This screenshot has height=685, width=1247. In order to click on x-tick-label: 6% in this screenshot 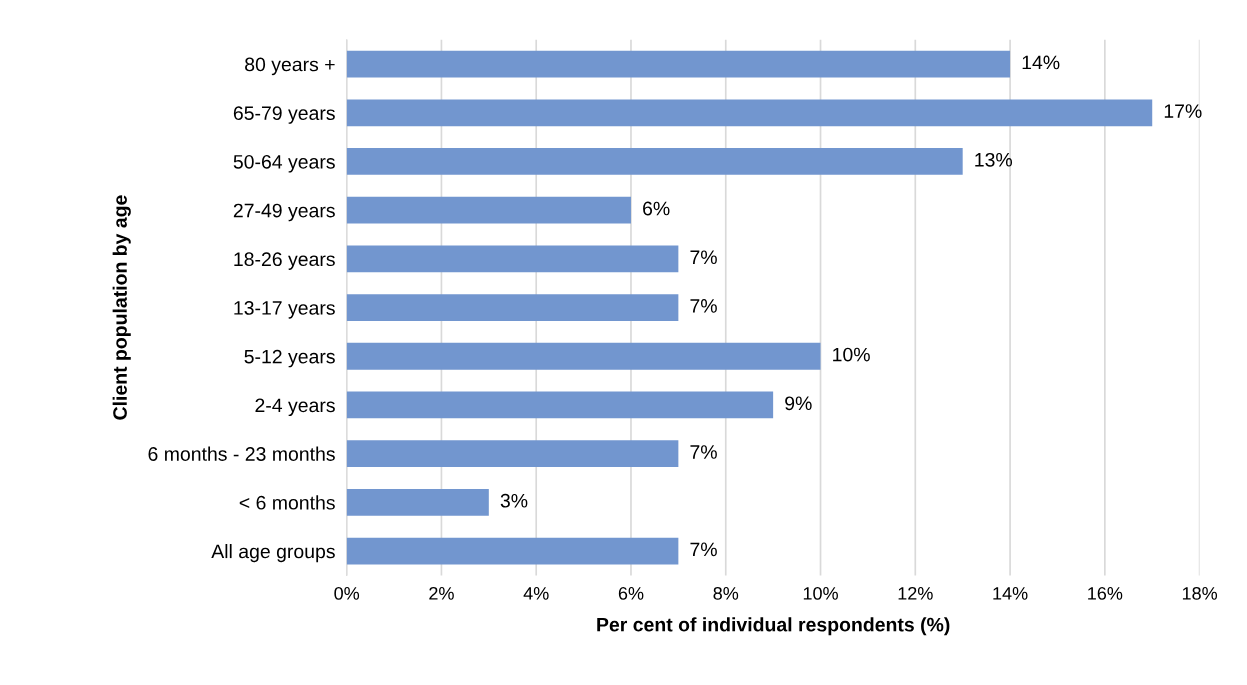, I will do `click(631, 593)`.